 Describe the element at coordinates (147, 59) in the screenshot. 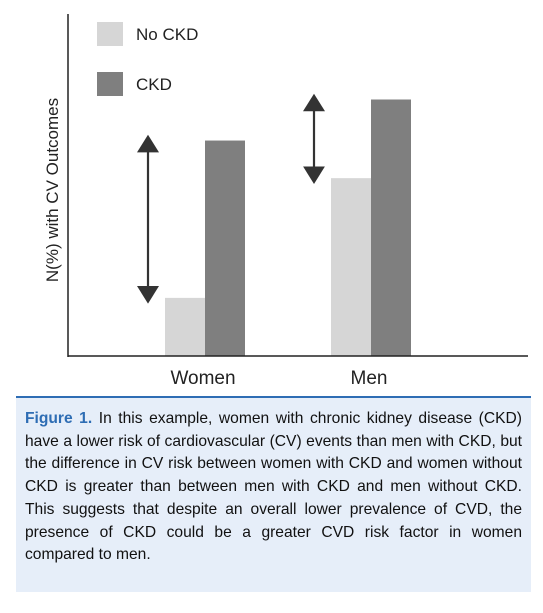

I see `legend: No CKD CKD` at that location.